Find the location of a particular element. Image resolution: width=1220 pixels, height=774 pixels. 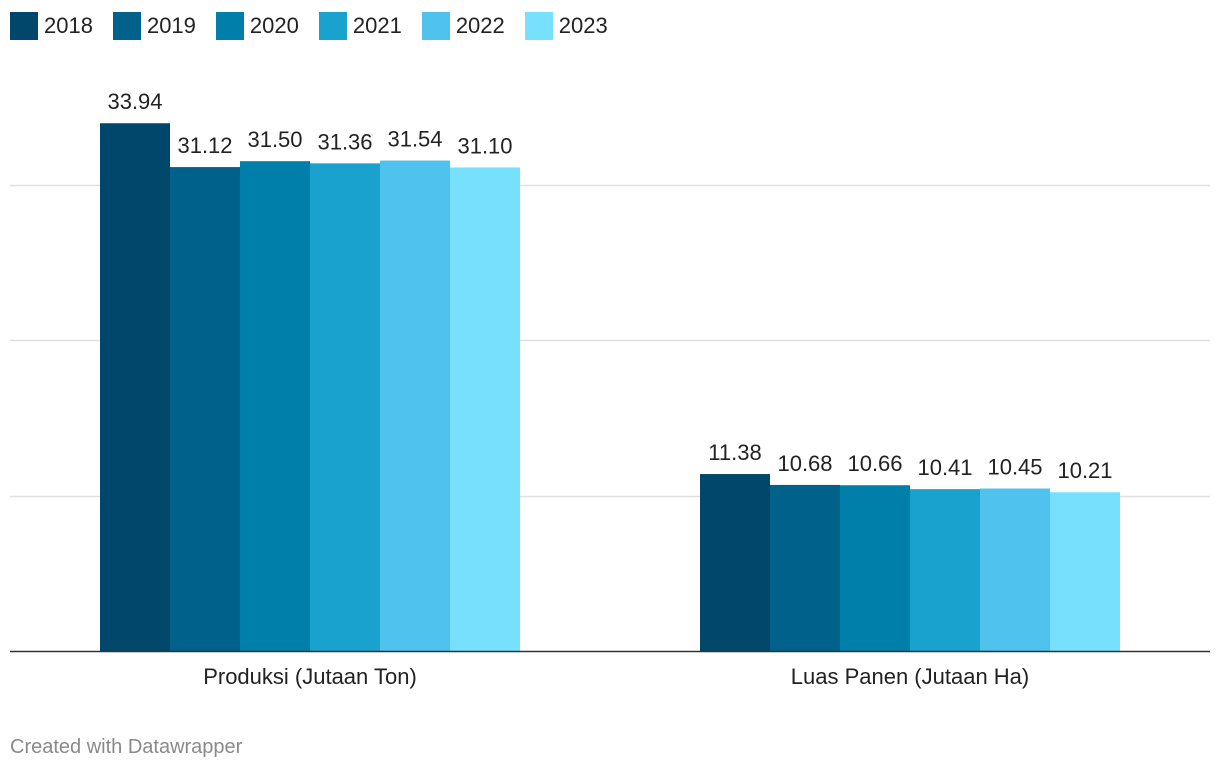

bar-value-label: 31.36 is located at coordinates (344, 141).